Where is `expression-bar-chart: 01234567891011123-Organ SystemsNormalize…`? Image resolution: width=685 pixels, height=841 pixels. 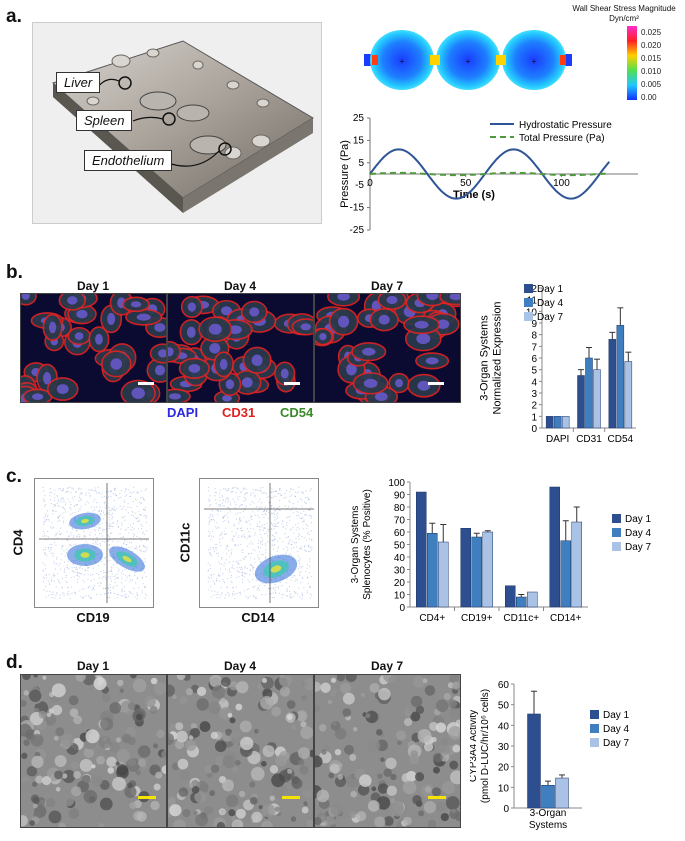
expression-bar-chart: 01234567891011123-Organ SystemsNormalize… is located at coordinates (557, 364).